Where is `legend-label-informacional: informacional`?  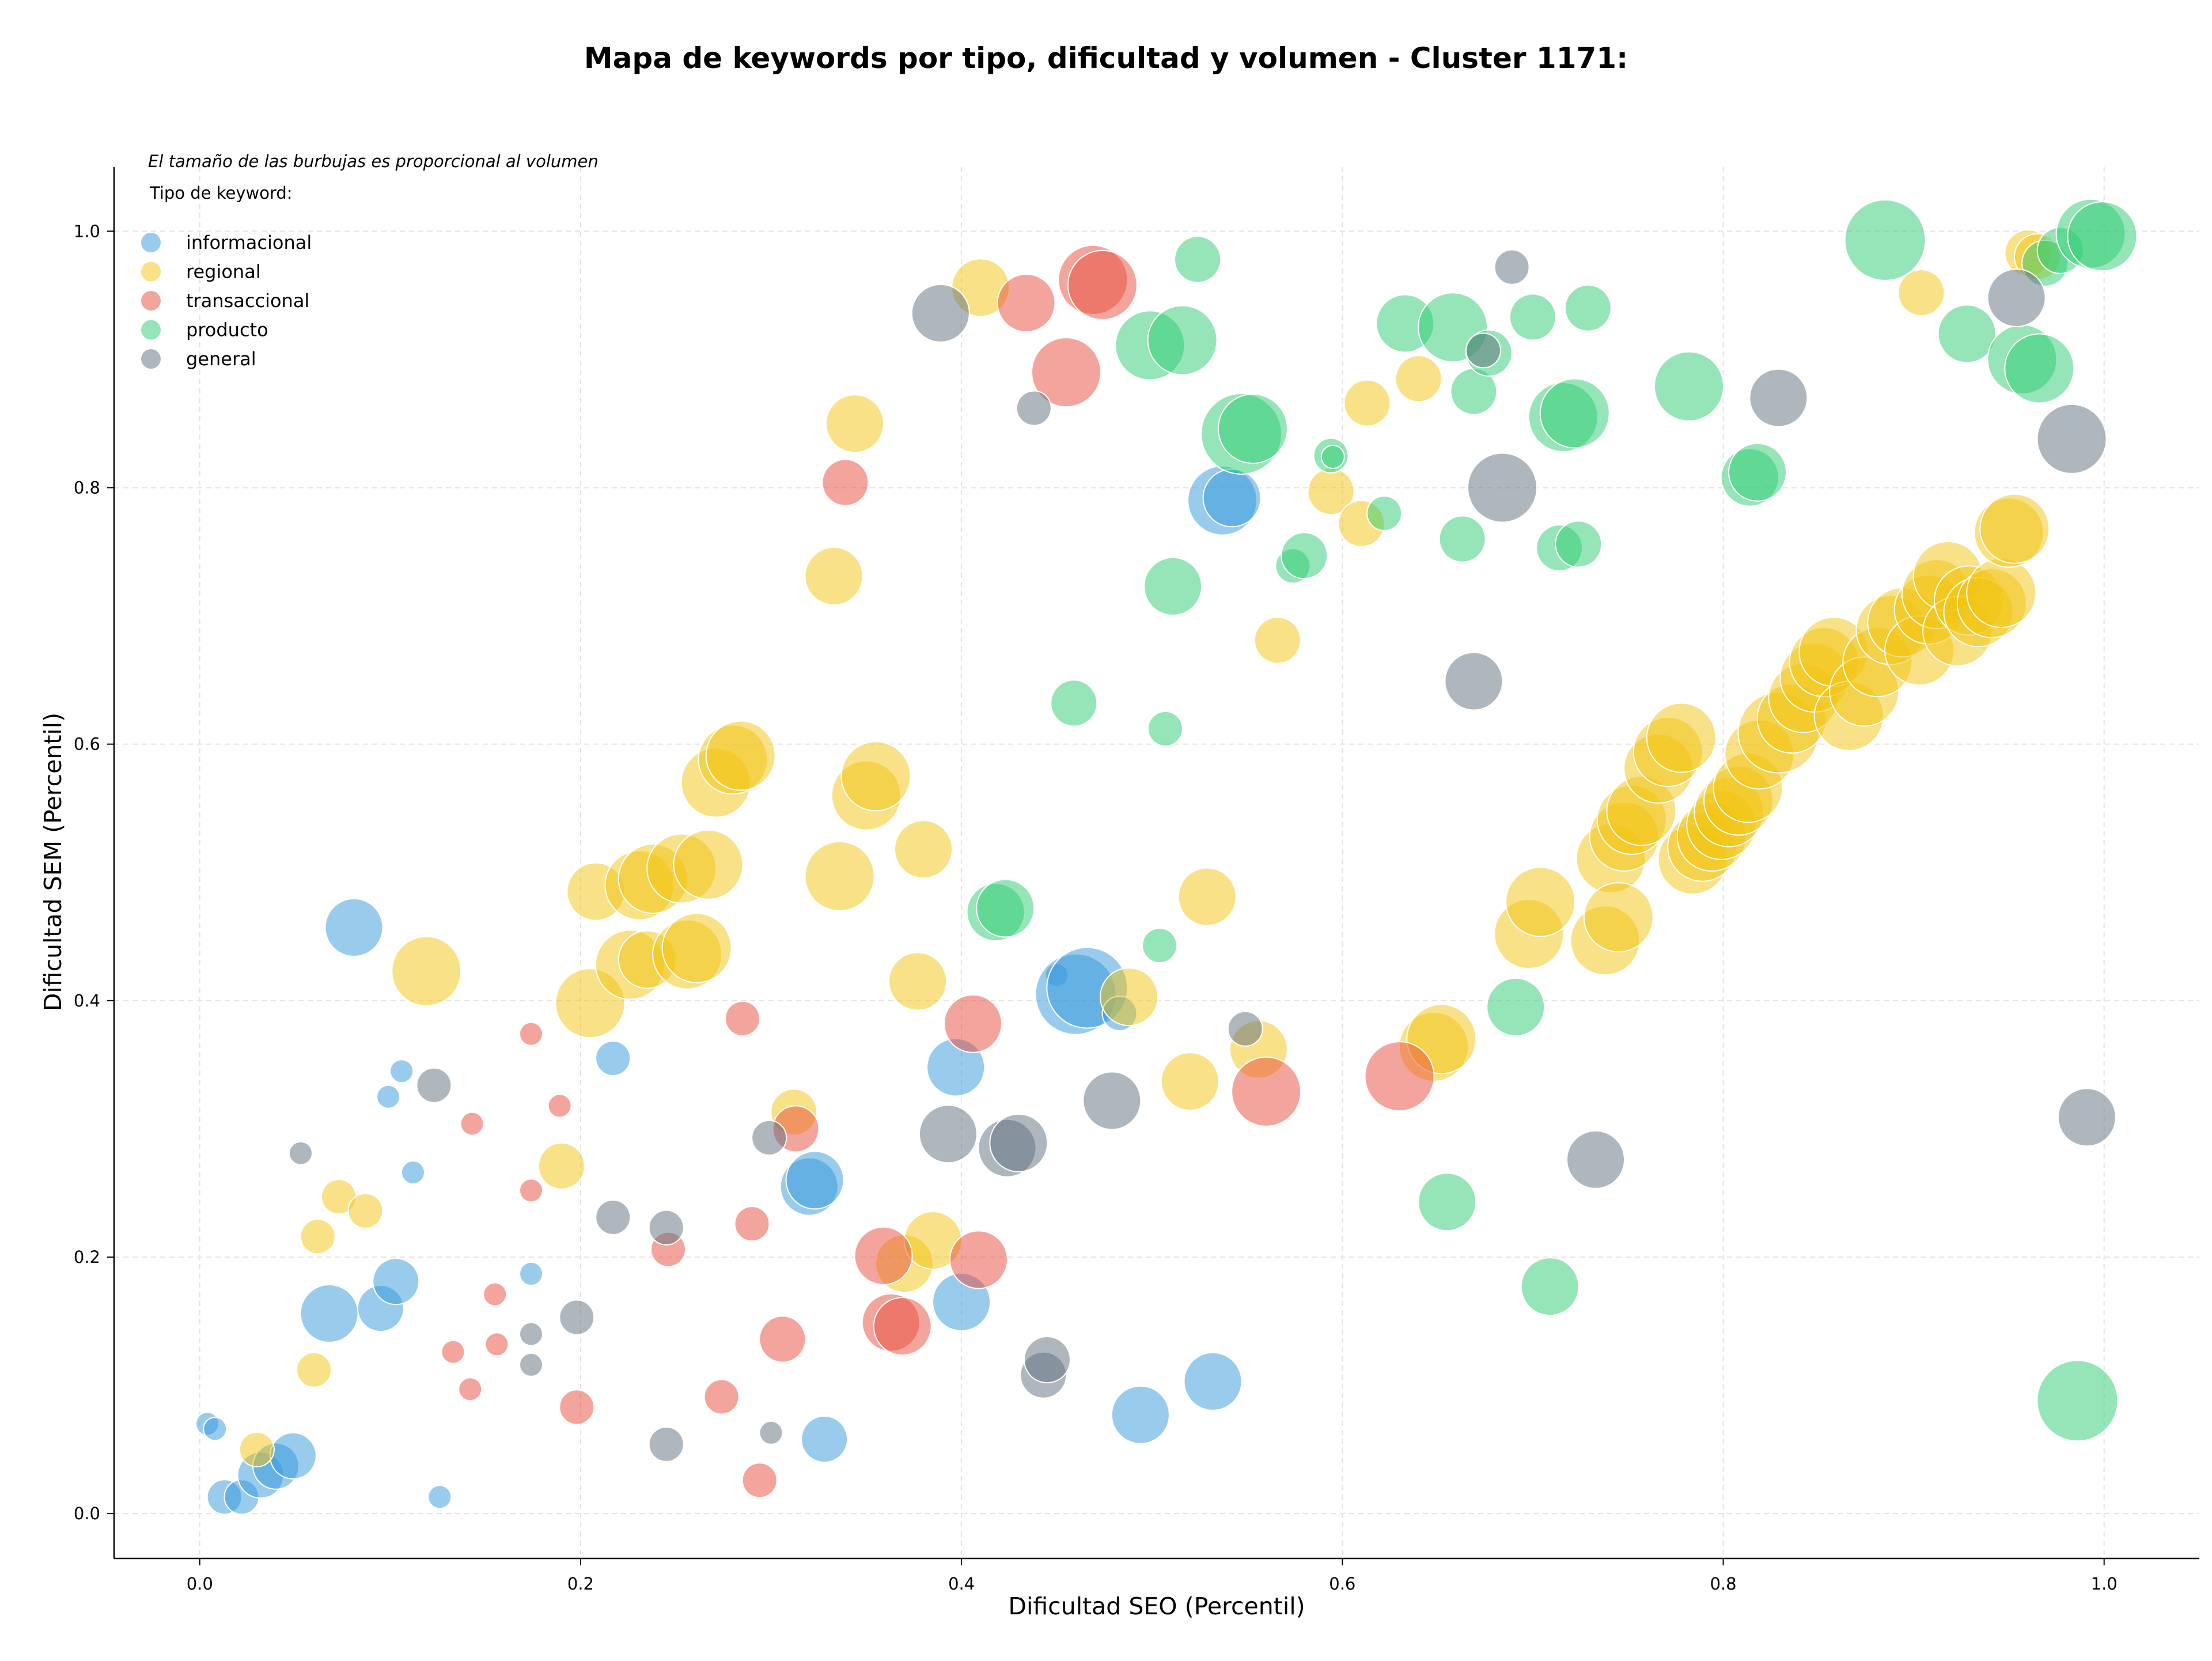 legend-label-informacional: informacional is located at coordinates (249, 242).